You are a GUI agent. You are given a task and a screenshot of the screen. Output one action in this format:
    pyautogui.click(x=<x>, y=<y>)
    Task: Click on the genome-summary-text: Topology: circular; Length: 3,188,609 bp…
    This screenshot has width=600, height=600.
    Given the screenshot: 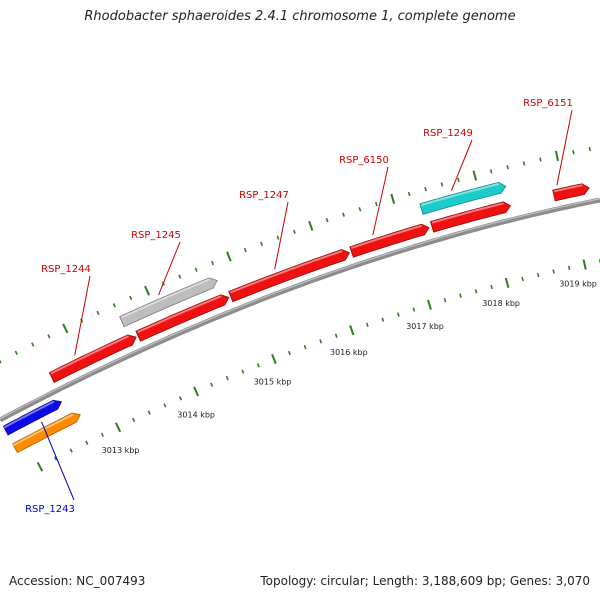 What is the action you would take?
    pyautogui.click(x=425, y=581)
    